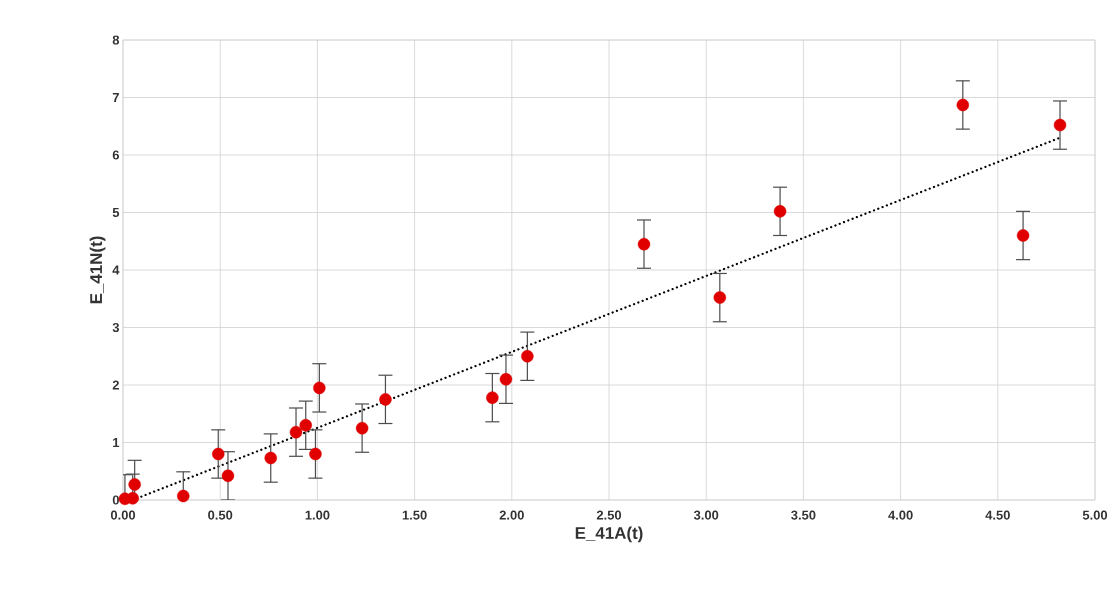 The width and height of the screenshot is (1115, 601). I want to click on x-tick-label: 0.50, so click(220, 515).